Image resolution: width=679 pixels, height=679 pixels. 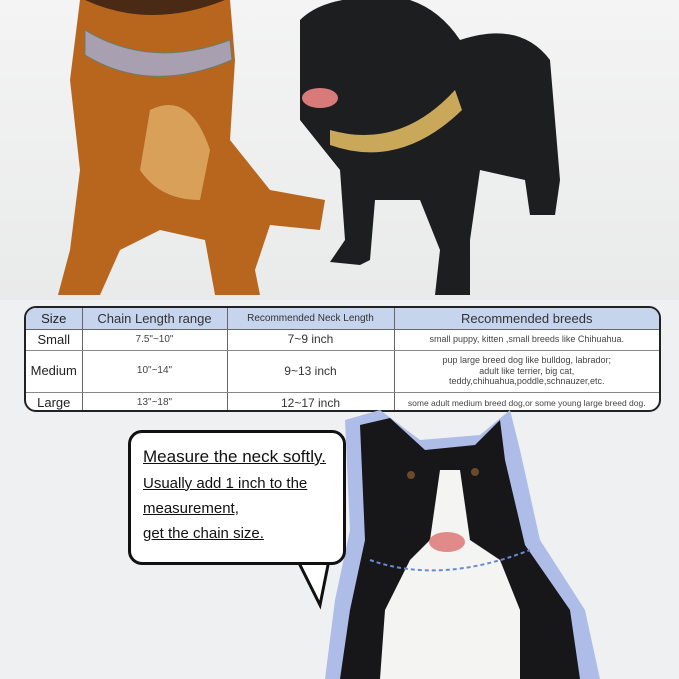 I want to click on cell-chain: 7.5"~10", so click(x=155, y=340).